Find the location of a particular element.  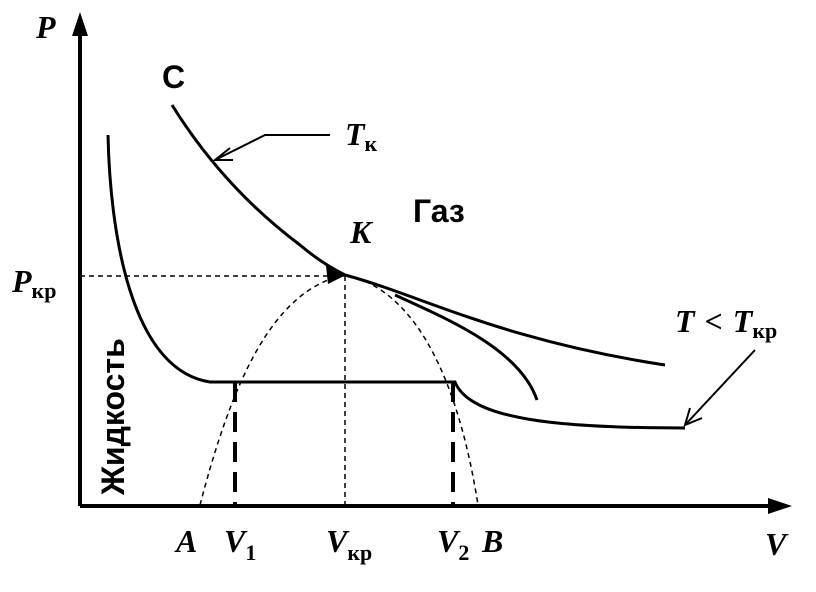

tk-pointer is located at coordinates (272, 147).